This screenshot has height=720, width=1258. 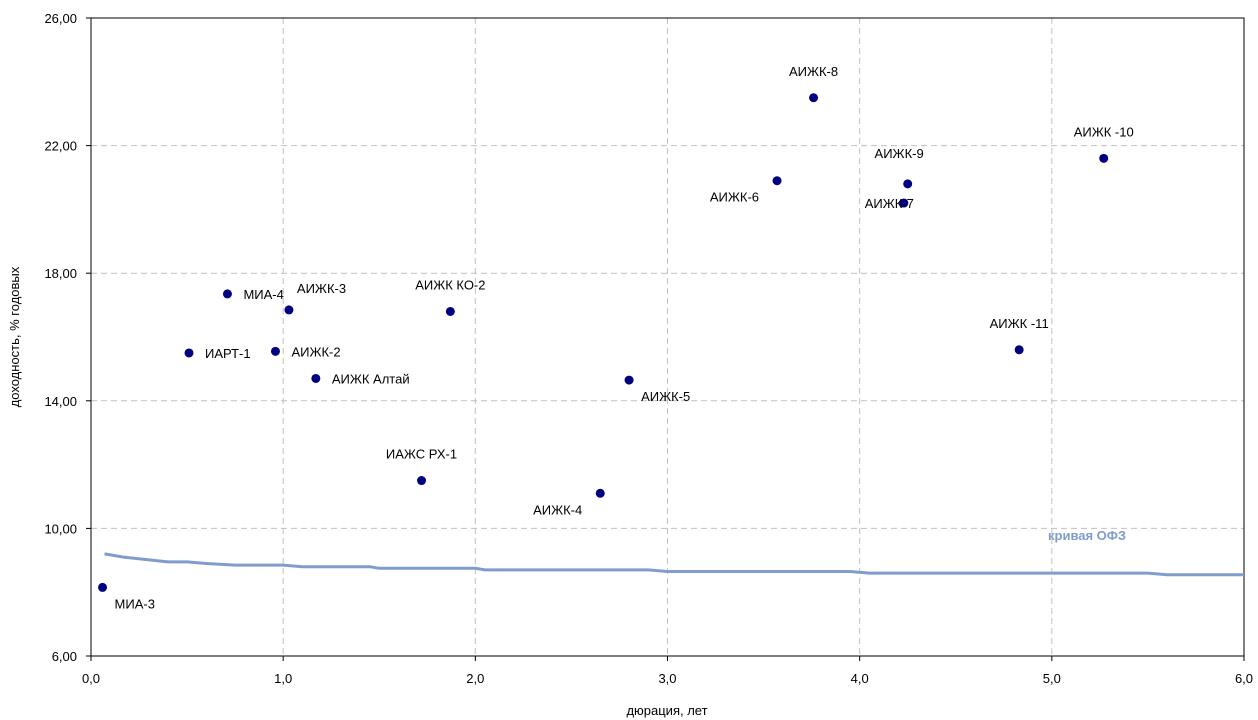 I want to click on y-tick-label: 6,00, so click(x=64, y=656).